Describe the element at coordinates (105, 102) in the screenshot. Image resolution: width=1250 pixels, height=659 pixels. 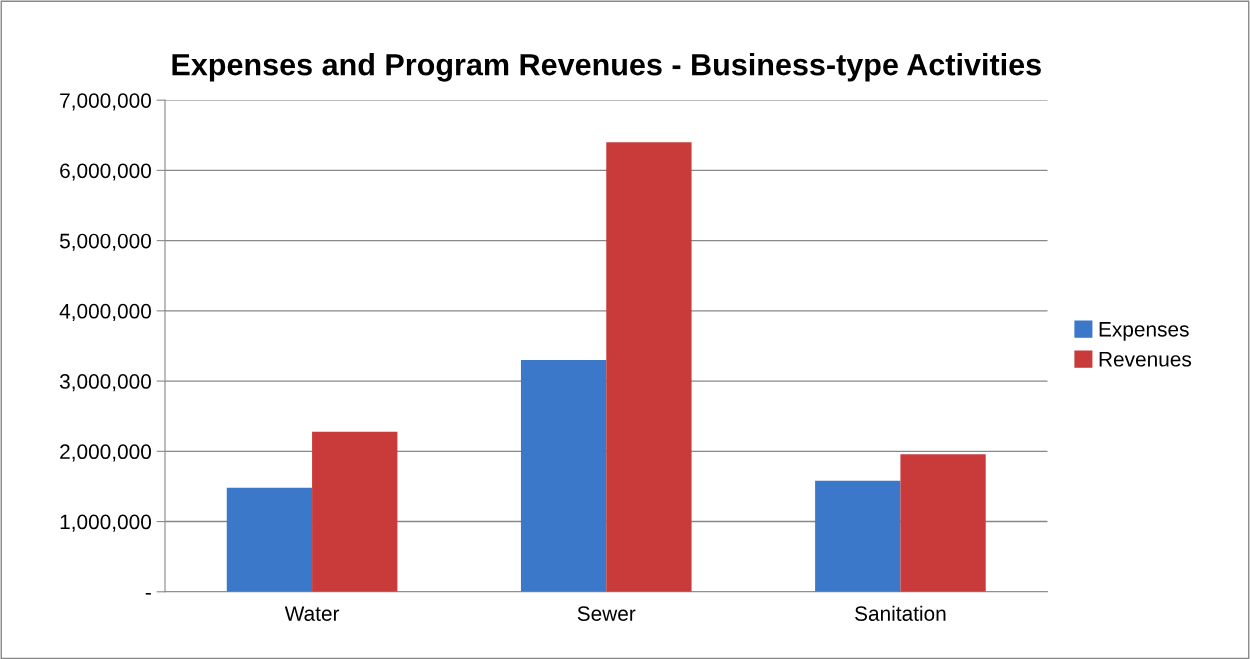
I see `y-tick-label: 7,000,000` at that location.